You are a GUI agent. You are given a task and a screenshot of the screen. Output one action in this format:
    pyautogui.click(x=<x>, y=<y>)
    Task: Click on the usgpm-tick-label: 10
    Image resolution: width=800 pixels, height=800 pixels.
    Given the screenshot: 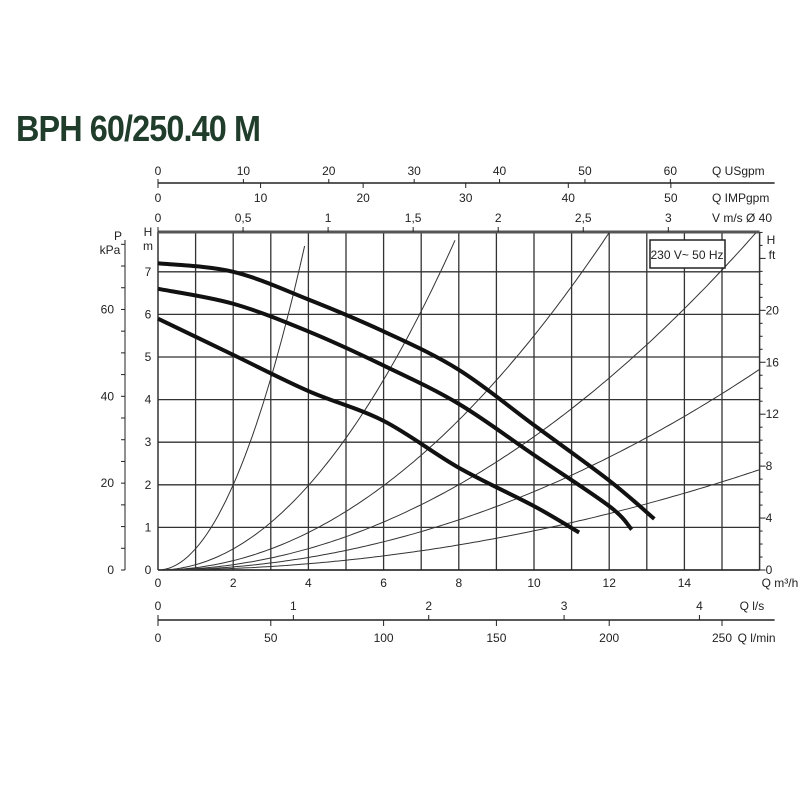 What is the action you would take?
    pyautogui.click(x=244, y=171)
    